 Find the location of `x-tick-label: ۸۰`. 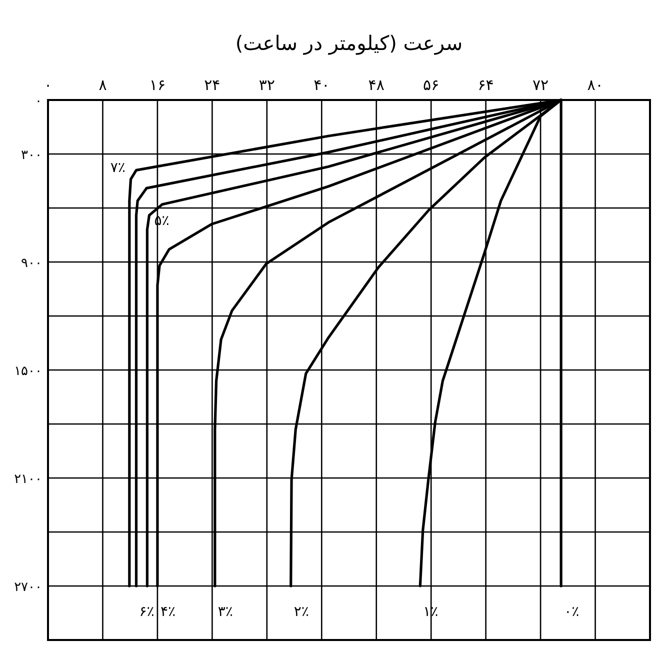

x-tick-label: ۸۰ is located at coordinates (595, 85).